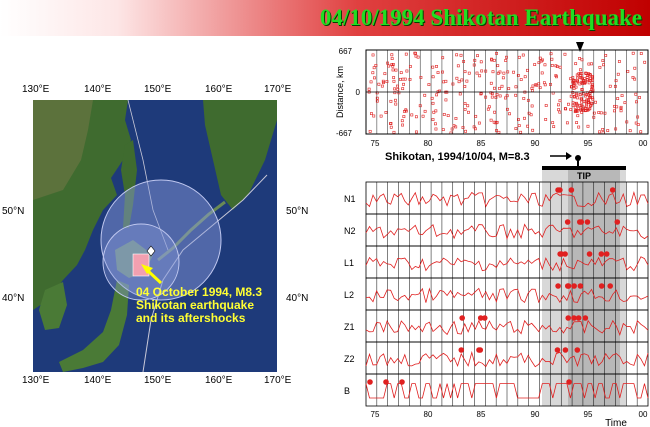 This screenshot has width=650, height=427. What do you see at coordinates (584, 168) in the screenshot?
I see `tip-bar` at bounding box center [584, 168].